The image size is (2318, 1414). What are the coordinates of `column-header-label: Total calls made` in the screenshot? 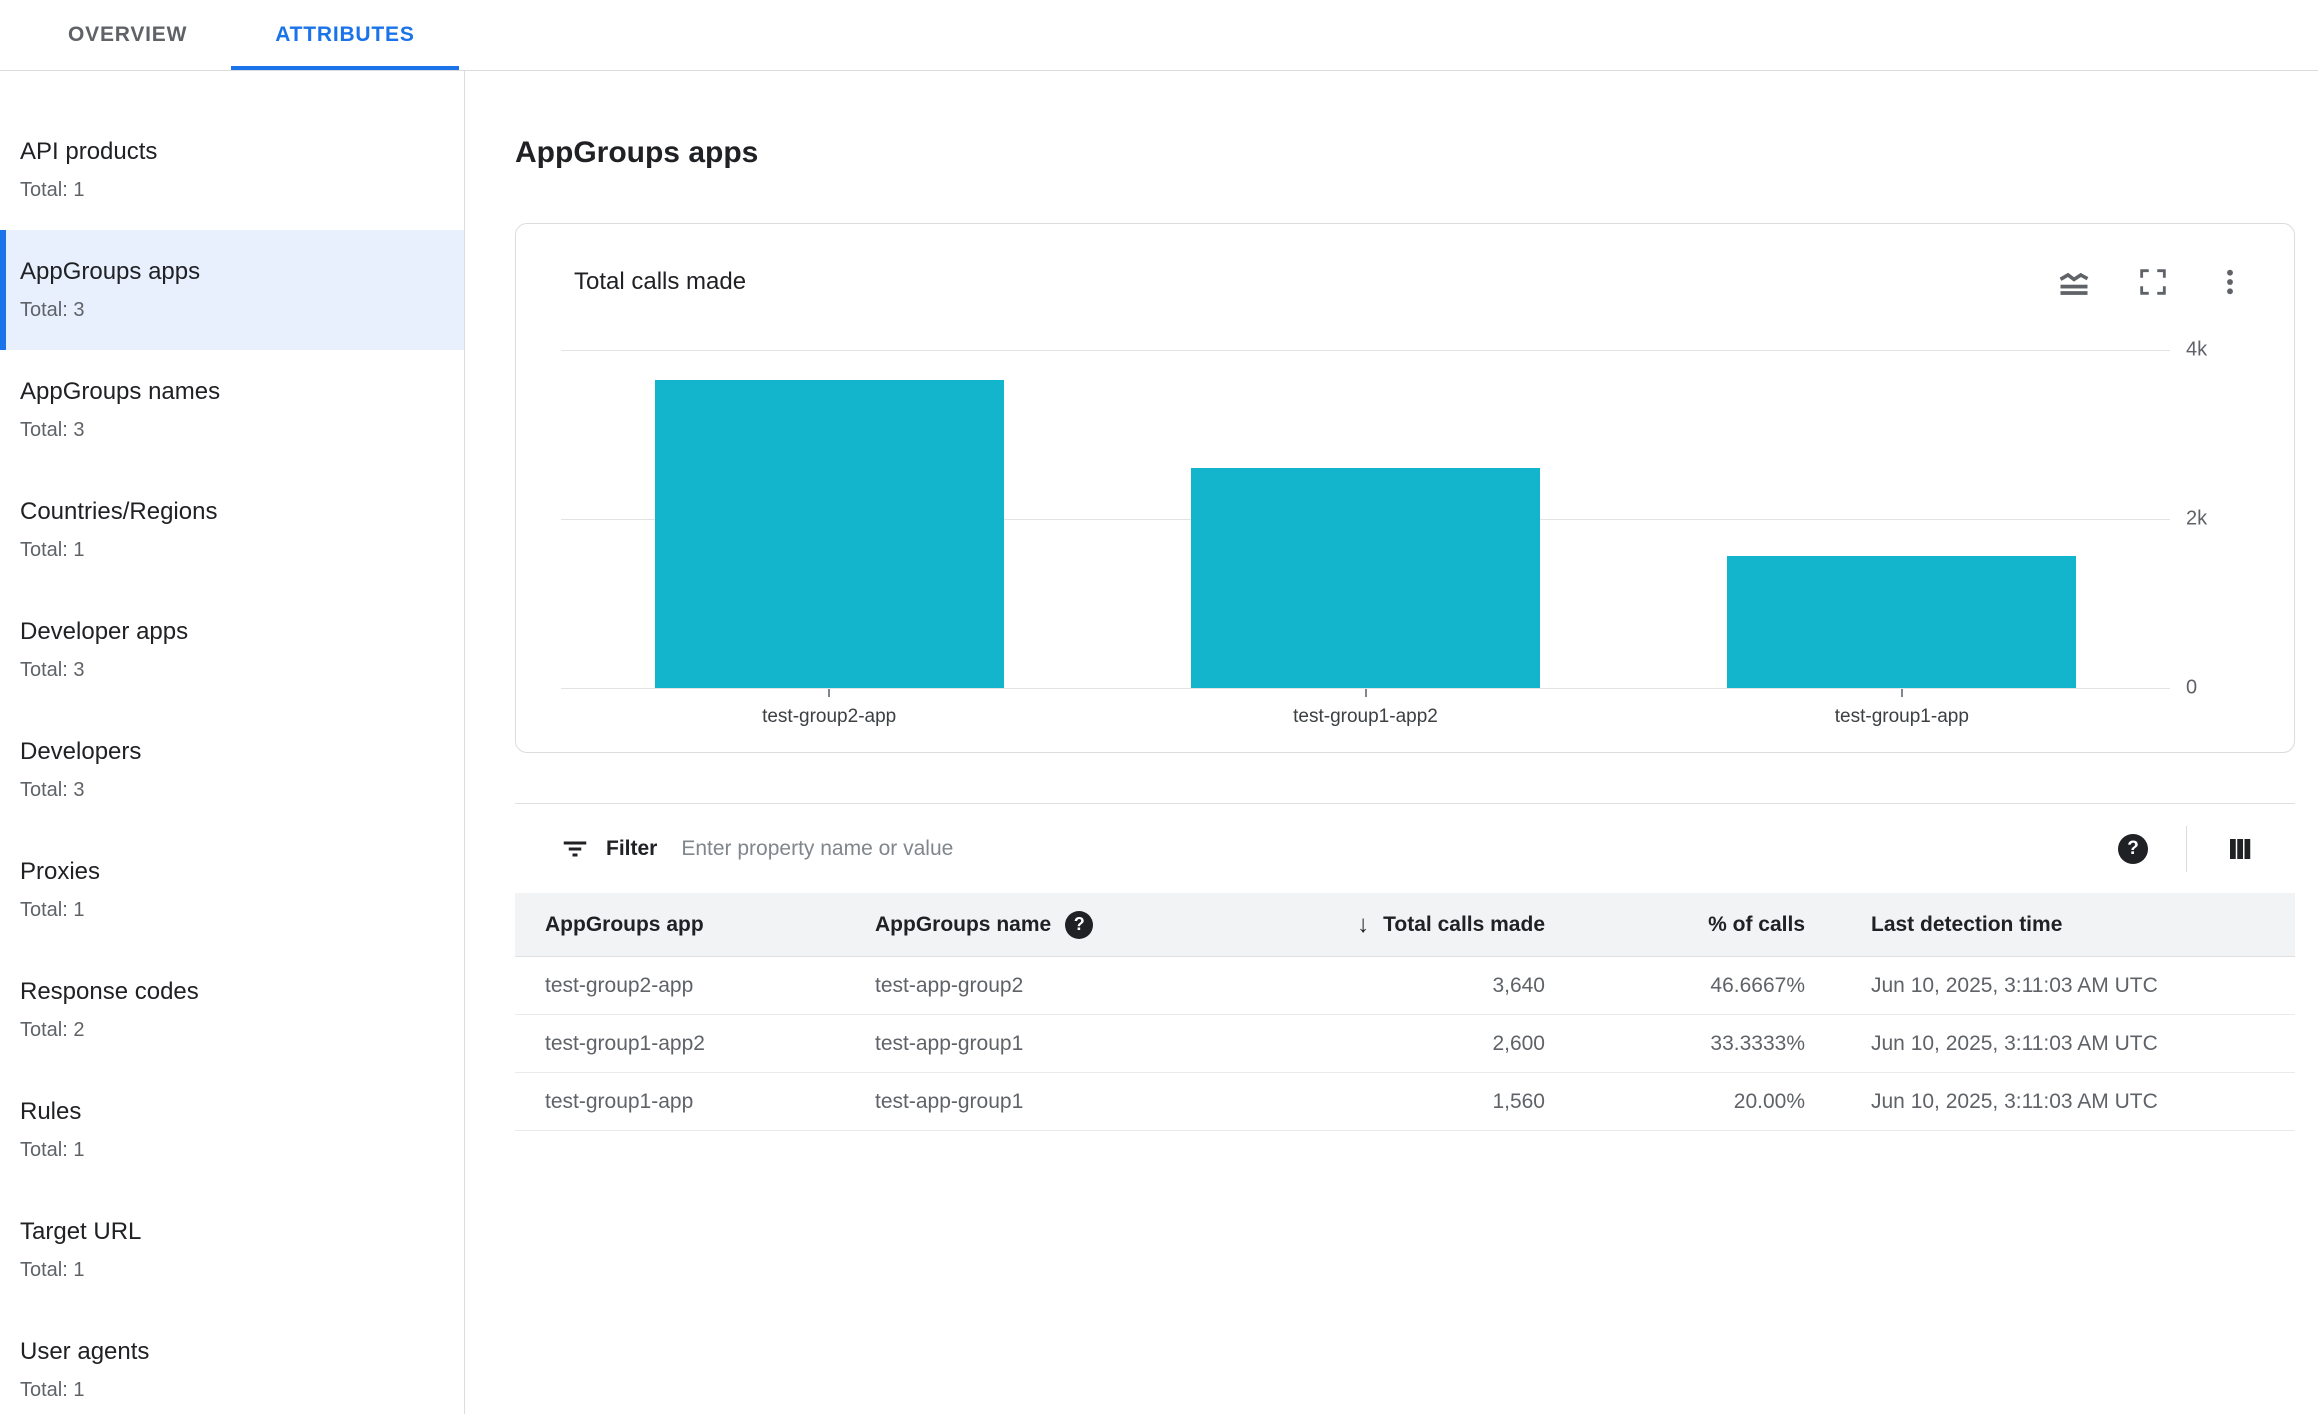 It's located at (1464, 924).